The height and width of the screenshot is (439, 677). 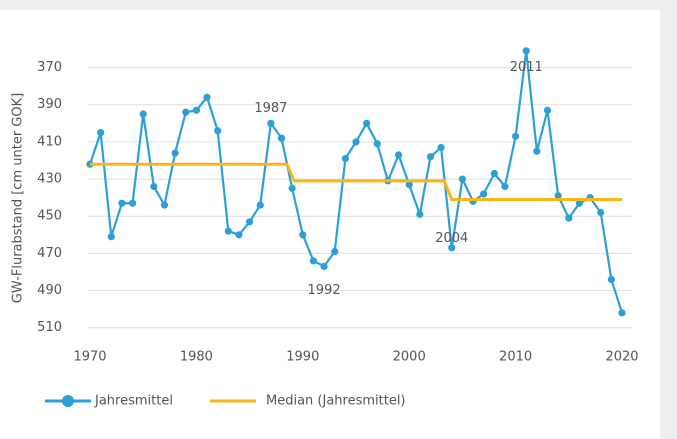 What do you see at coordinates (49, 253) in the screenshot?
I see `y-tick-label: 470` at bounding box center [49, 253].